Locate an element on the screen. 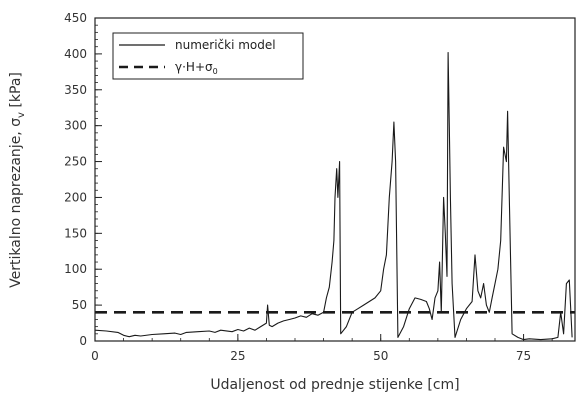 This screenshot has height=400, width=578. y-axis-title-unit: [kPa] is located at coordinates (16, 92).